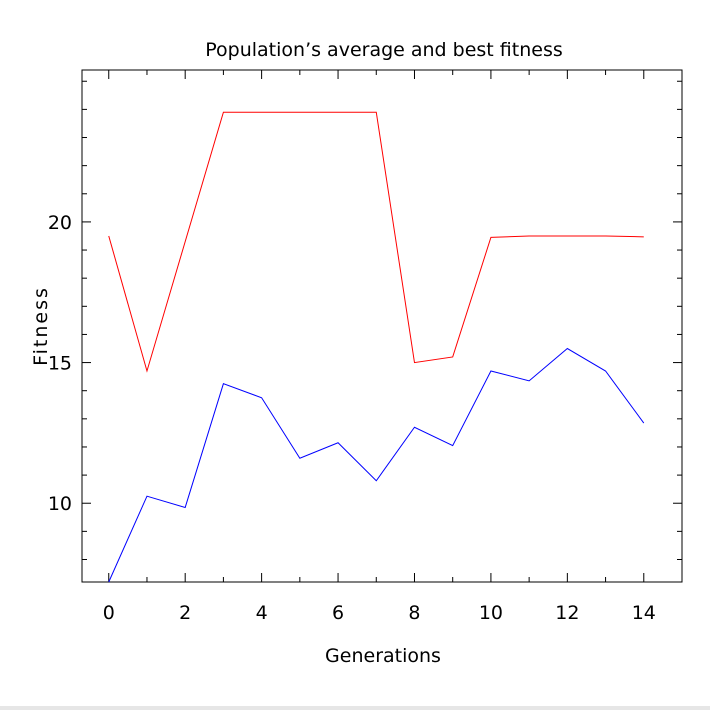  I want to click on x-tick-label: 14, so click(644, 613).